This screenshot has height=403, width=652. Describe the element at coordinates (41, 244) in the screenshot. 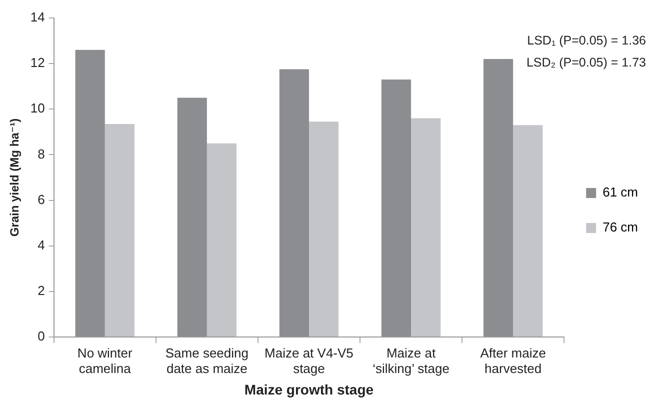

I see `y-tick-label: 4` at that location.